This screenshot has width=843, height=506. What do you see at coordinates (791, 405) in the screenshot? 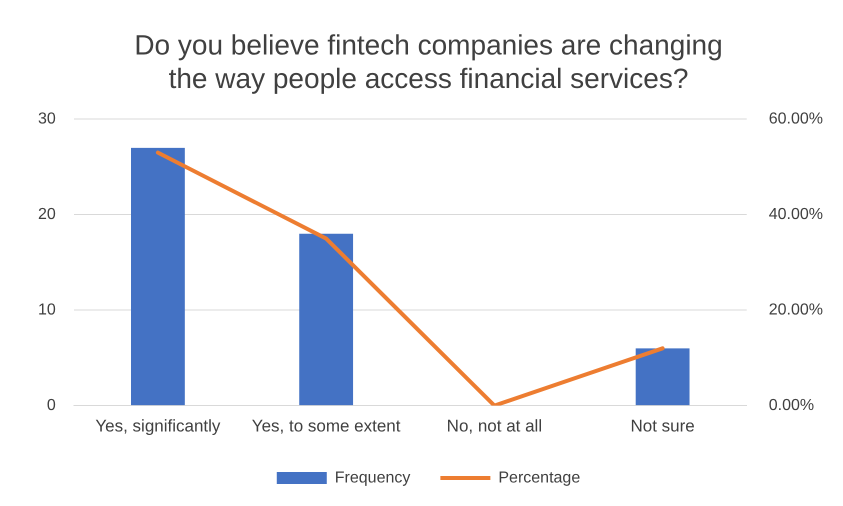
I see `y2-tick-label: 0.00%` at bounding box center [791, 405].